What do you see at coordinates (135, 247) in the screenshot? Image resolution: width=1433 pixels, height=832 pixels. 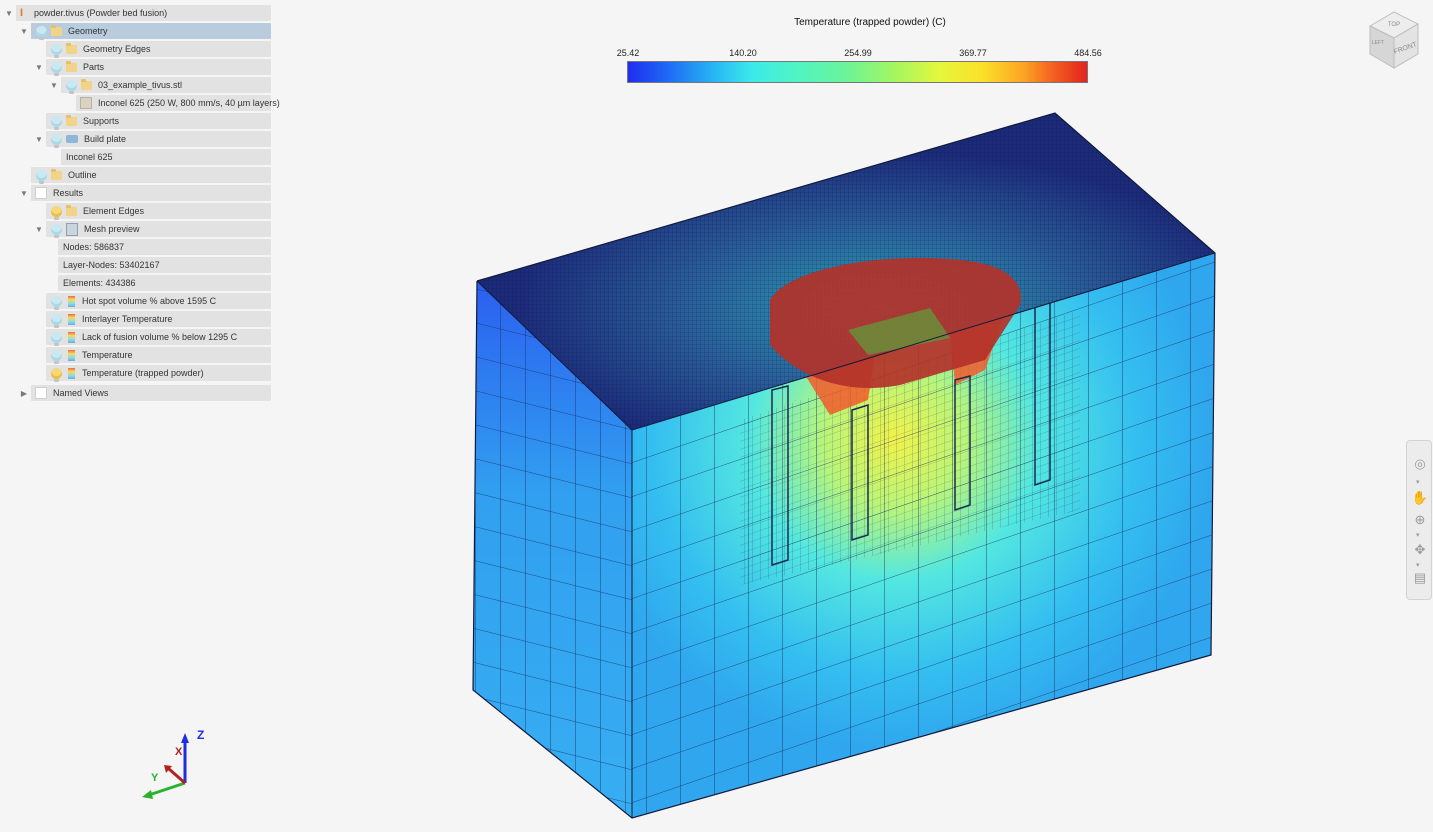 I see `tree-item-nodes: Nodes: 586837` at bounding box center [135, 247].